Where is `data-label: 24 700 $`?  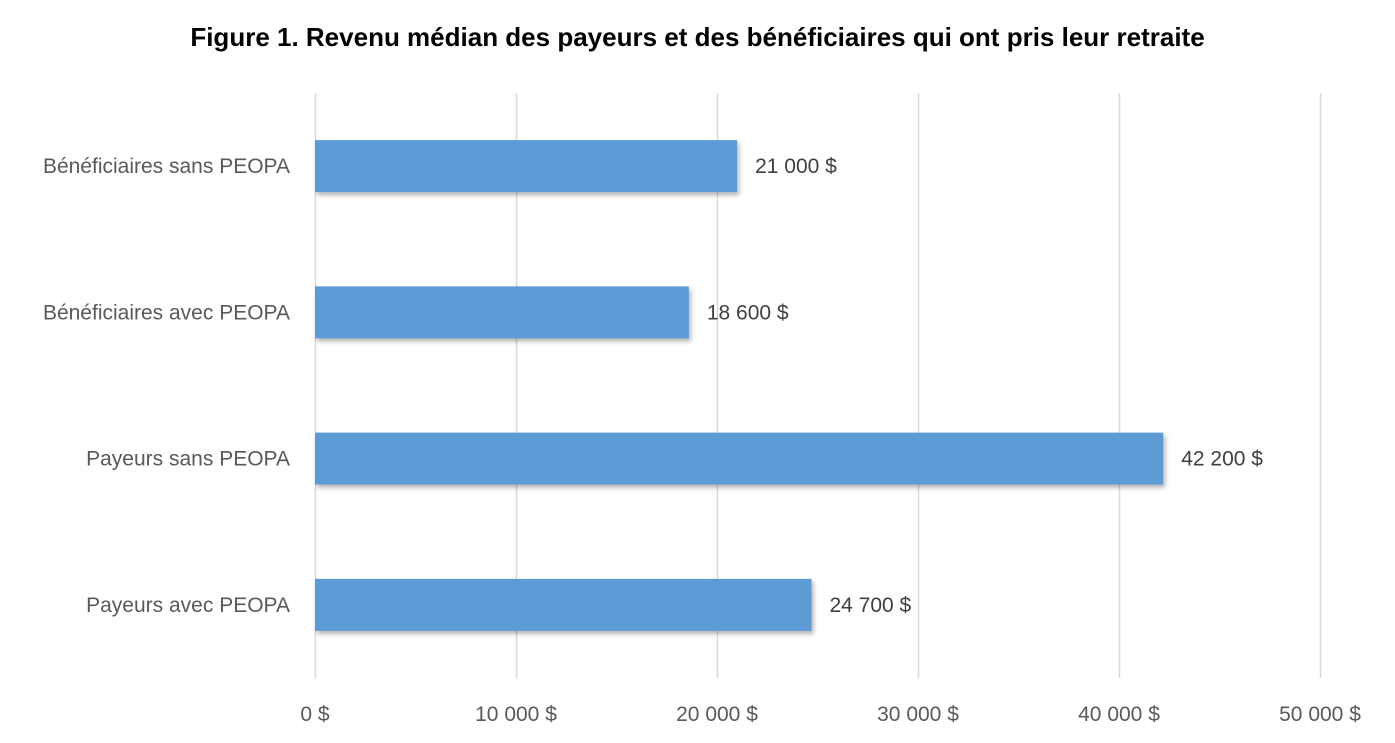 data-label: 24 700 $ is located at coordinates (870, 605).